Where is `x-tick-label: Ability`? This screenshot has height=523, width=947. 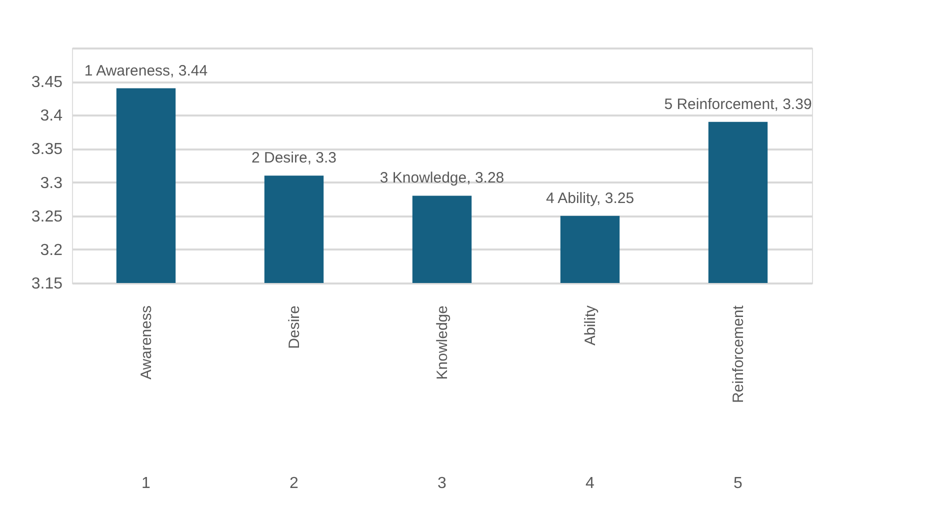 x-tick-label: Ability is located at coordinates (590, 325).